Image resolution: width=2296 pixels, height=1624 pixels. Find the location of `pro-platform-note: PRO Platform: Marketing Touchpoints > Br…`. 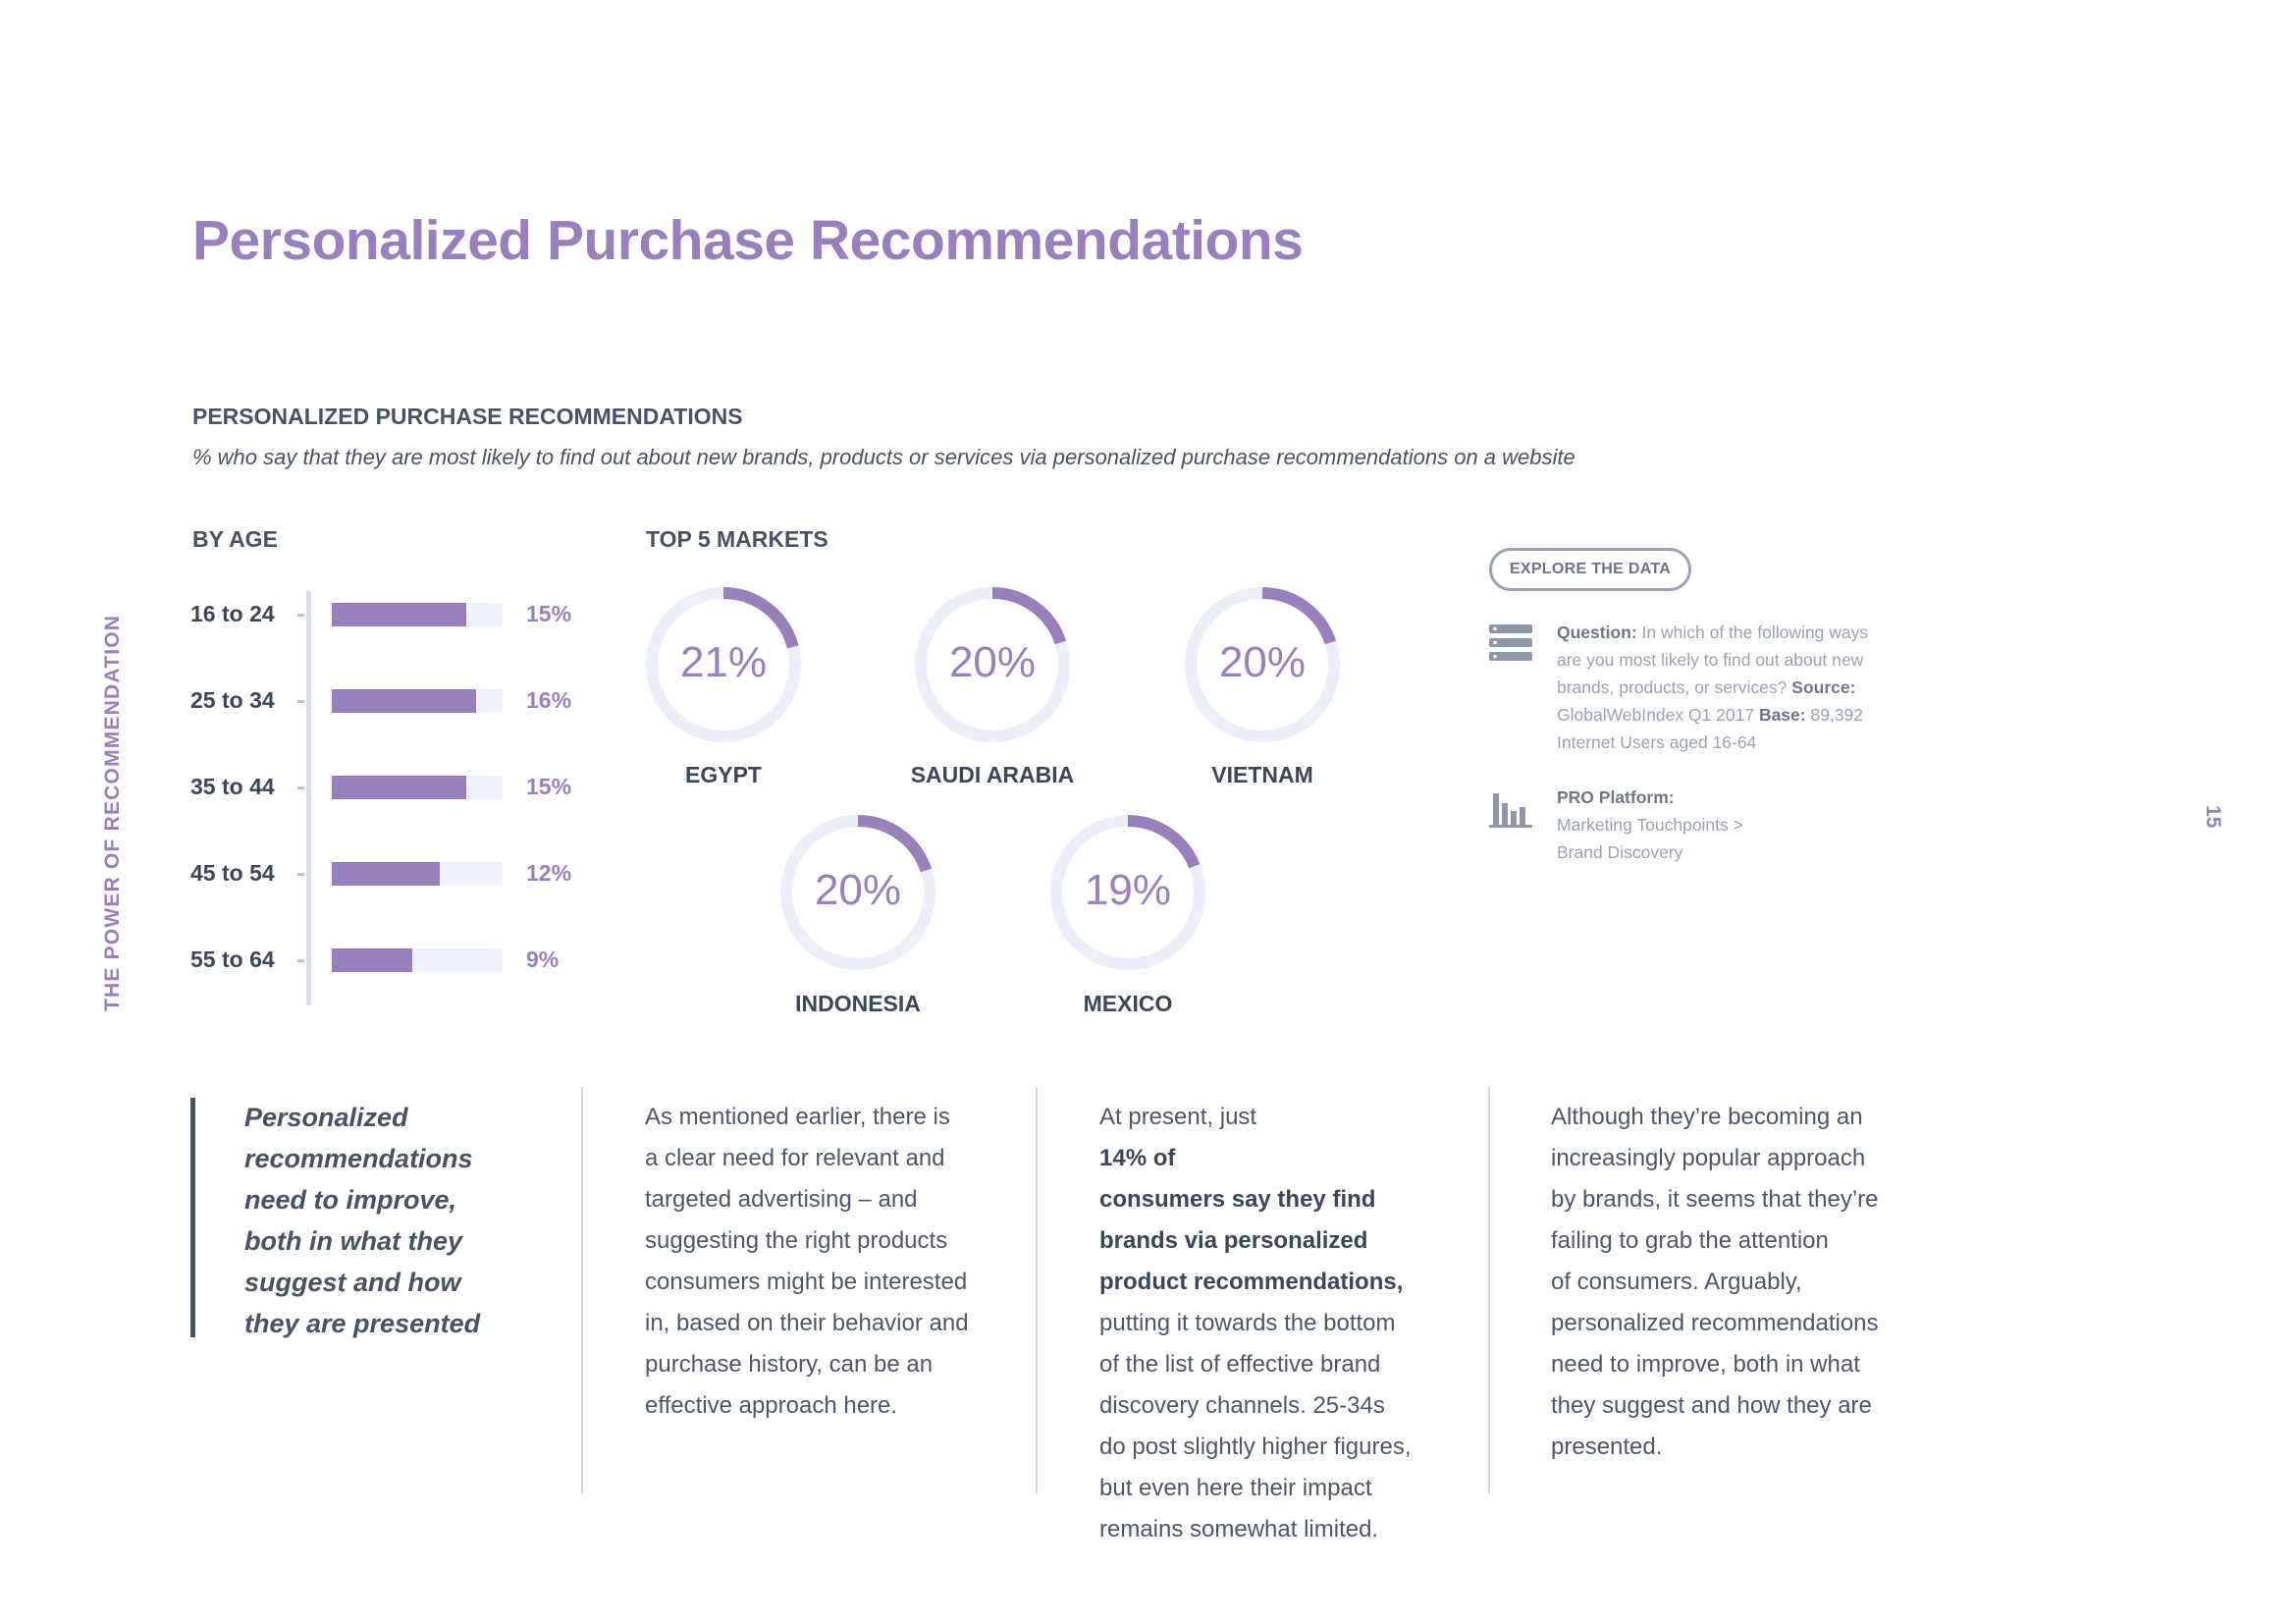

pro-platform-note: PRO Platform: Marketing Touchpoints > Br… is located at coordinates (1650, 825).